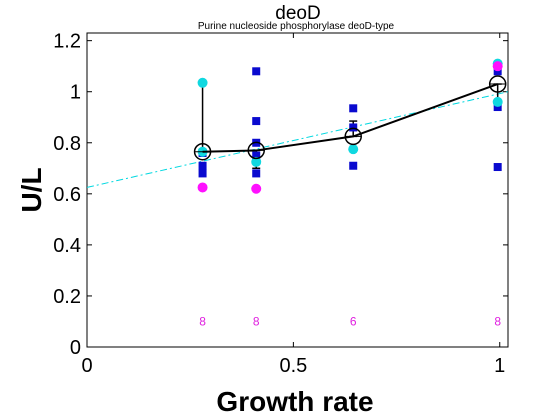 The image size is (560, 420). I want to click on chart-title: deoD, so click(297, 13).